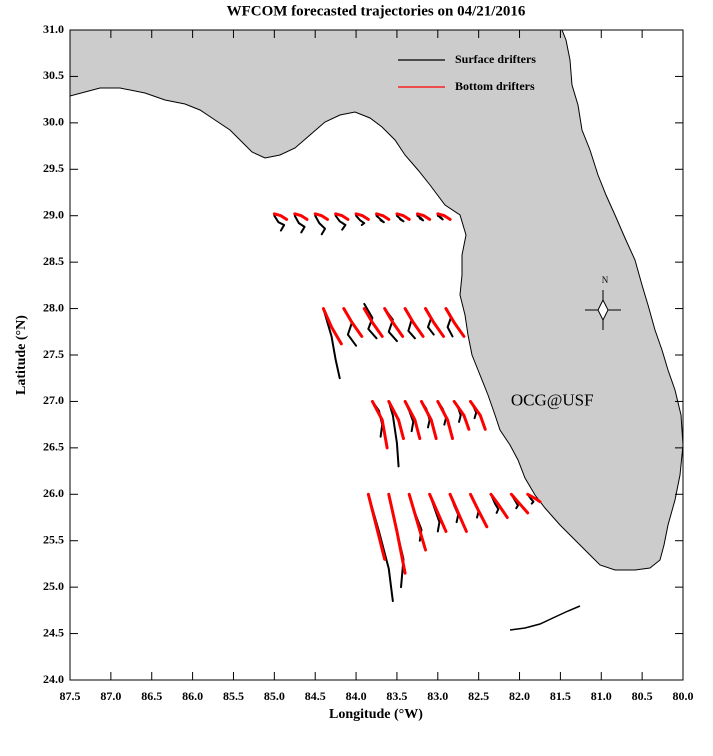 The image size is (713, 756). What do you see at coordinates (605, 280) in the screenshot?
I see `compass-label: N` at bounding box center [605, 280].